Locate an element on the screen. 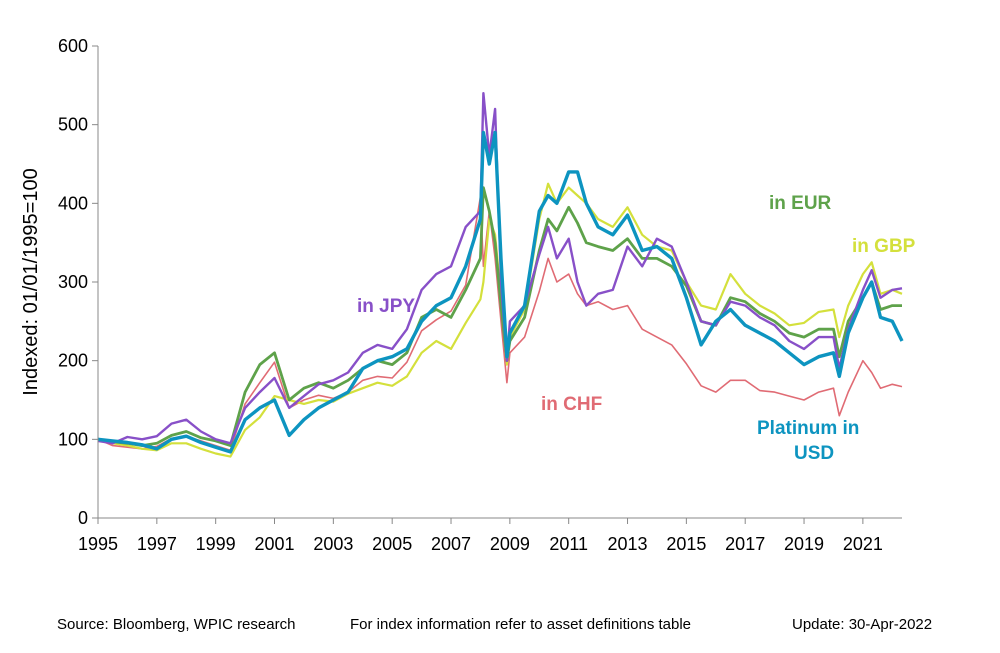 The height and width of the screenshot is (653, 1000). x-tick-label: 2003 is located at coordinates (333, 544).